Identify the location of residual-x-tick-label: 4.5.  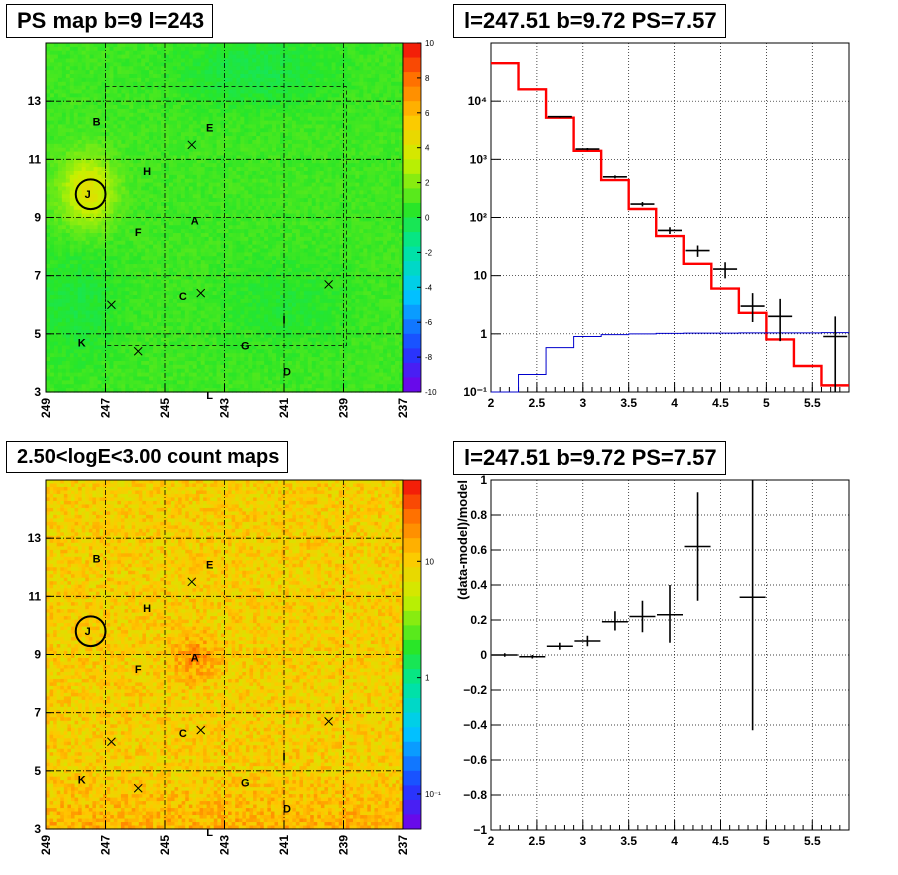
(720, 841).